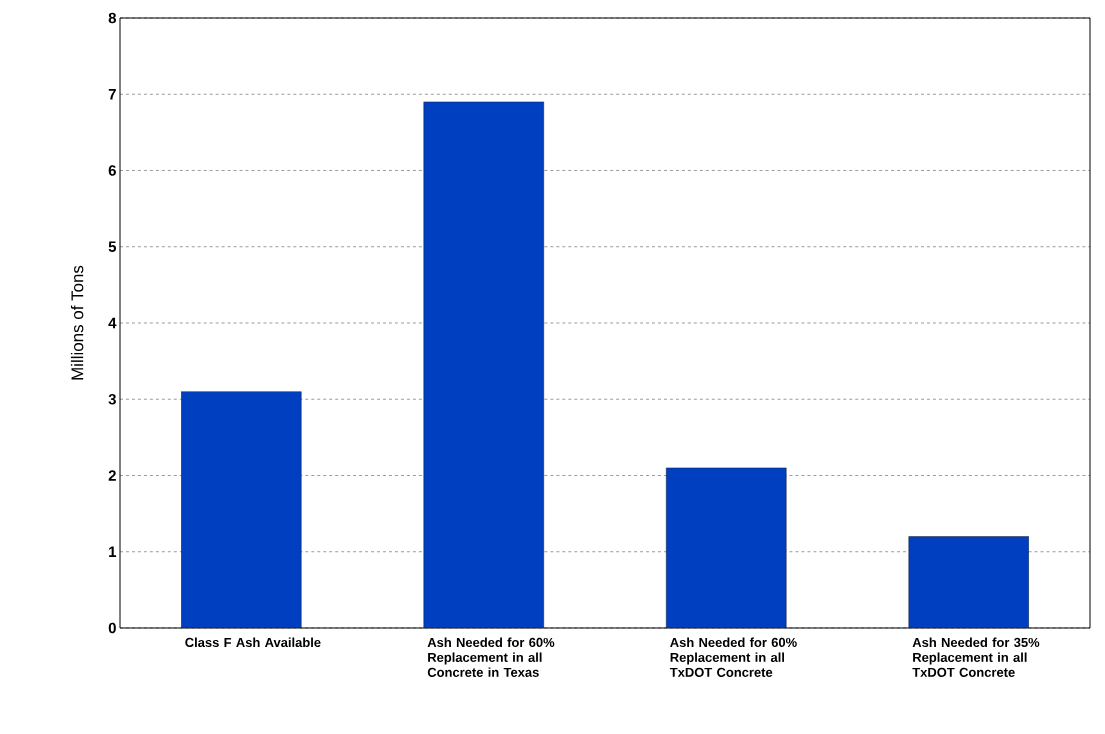  Describe the element at coordinates (112, 170) in the screenshot. I see `y-tick-label: 6` at that location.